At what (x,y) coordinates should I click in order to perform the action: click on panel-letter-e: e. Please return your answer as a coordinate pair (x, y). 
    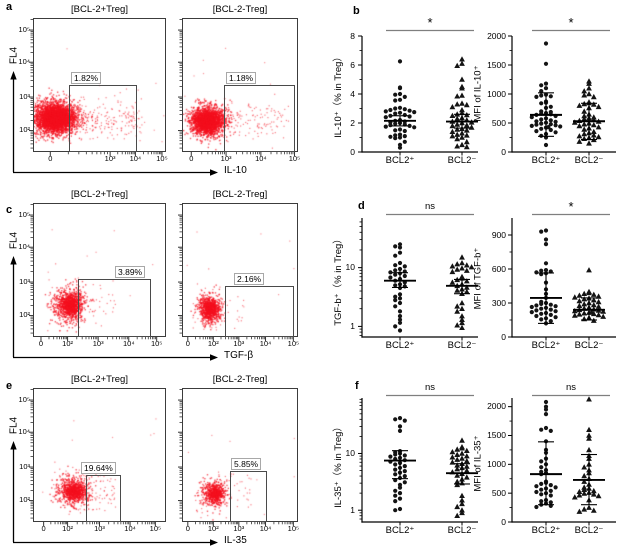
    Looking at the image, I should click on (9, 386).